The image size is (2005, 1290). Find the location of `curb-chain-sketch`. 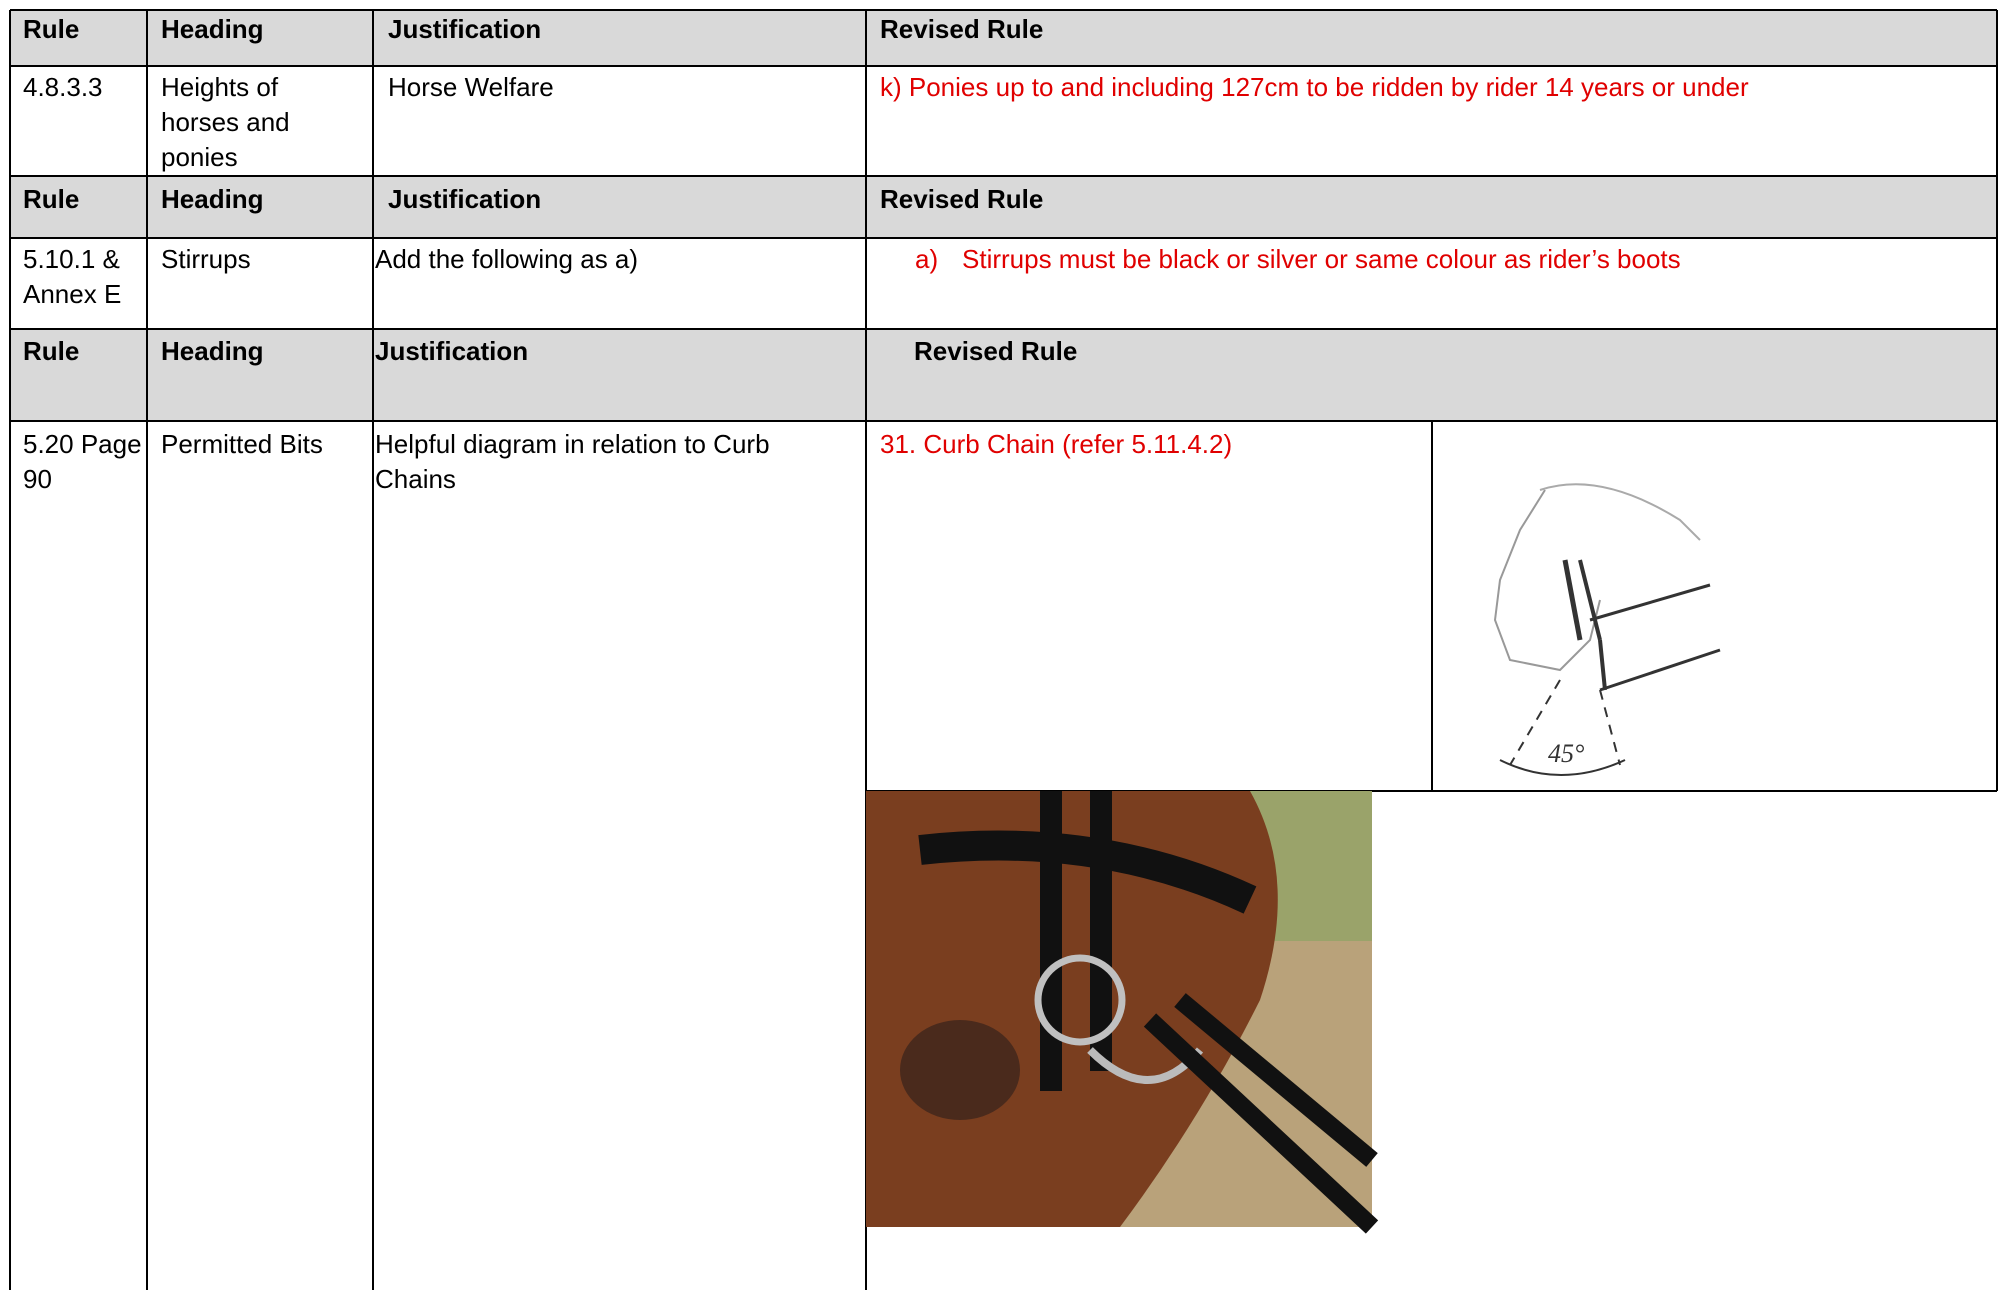

curb-chain-sketch is located at coordinates (1607, 629).